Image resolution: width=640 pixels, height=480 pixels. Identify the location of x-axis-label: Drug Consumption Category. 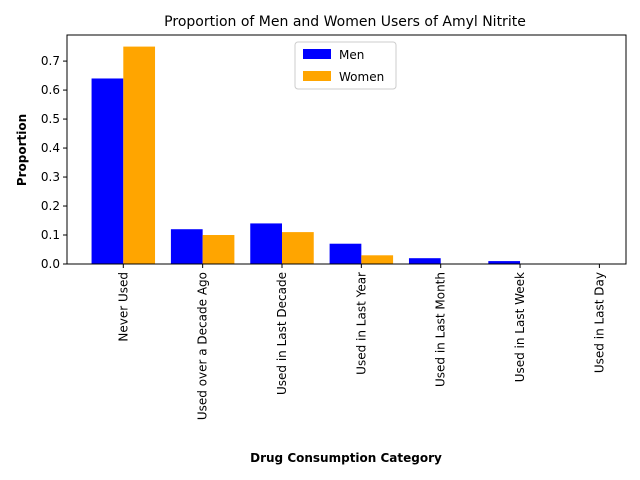
(346, 458).